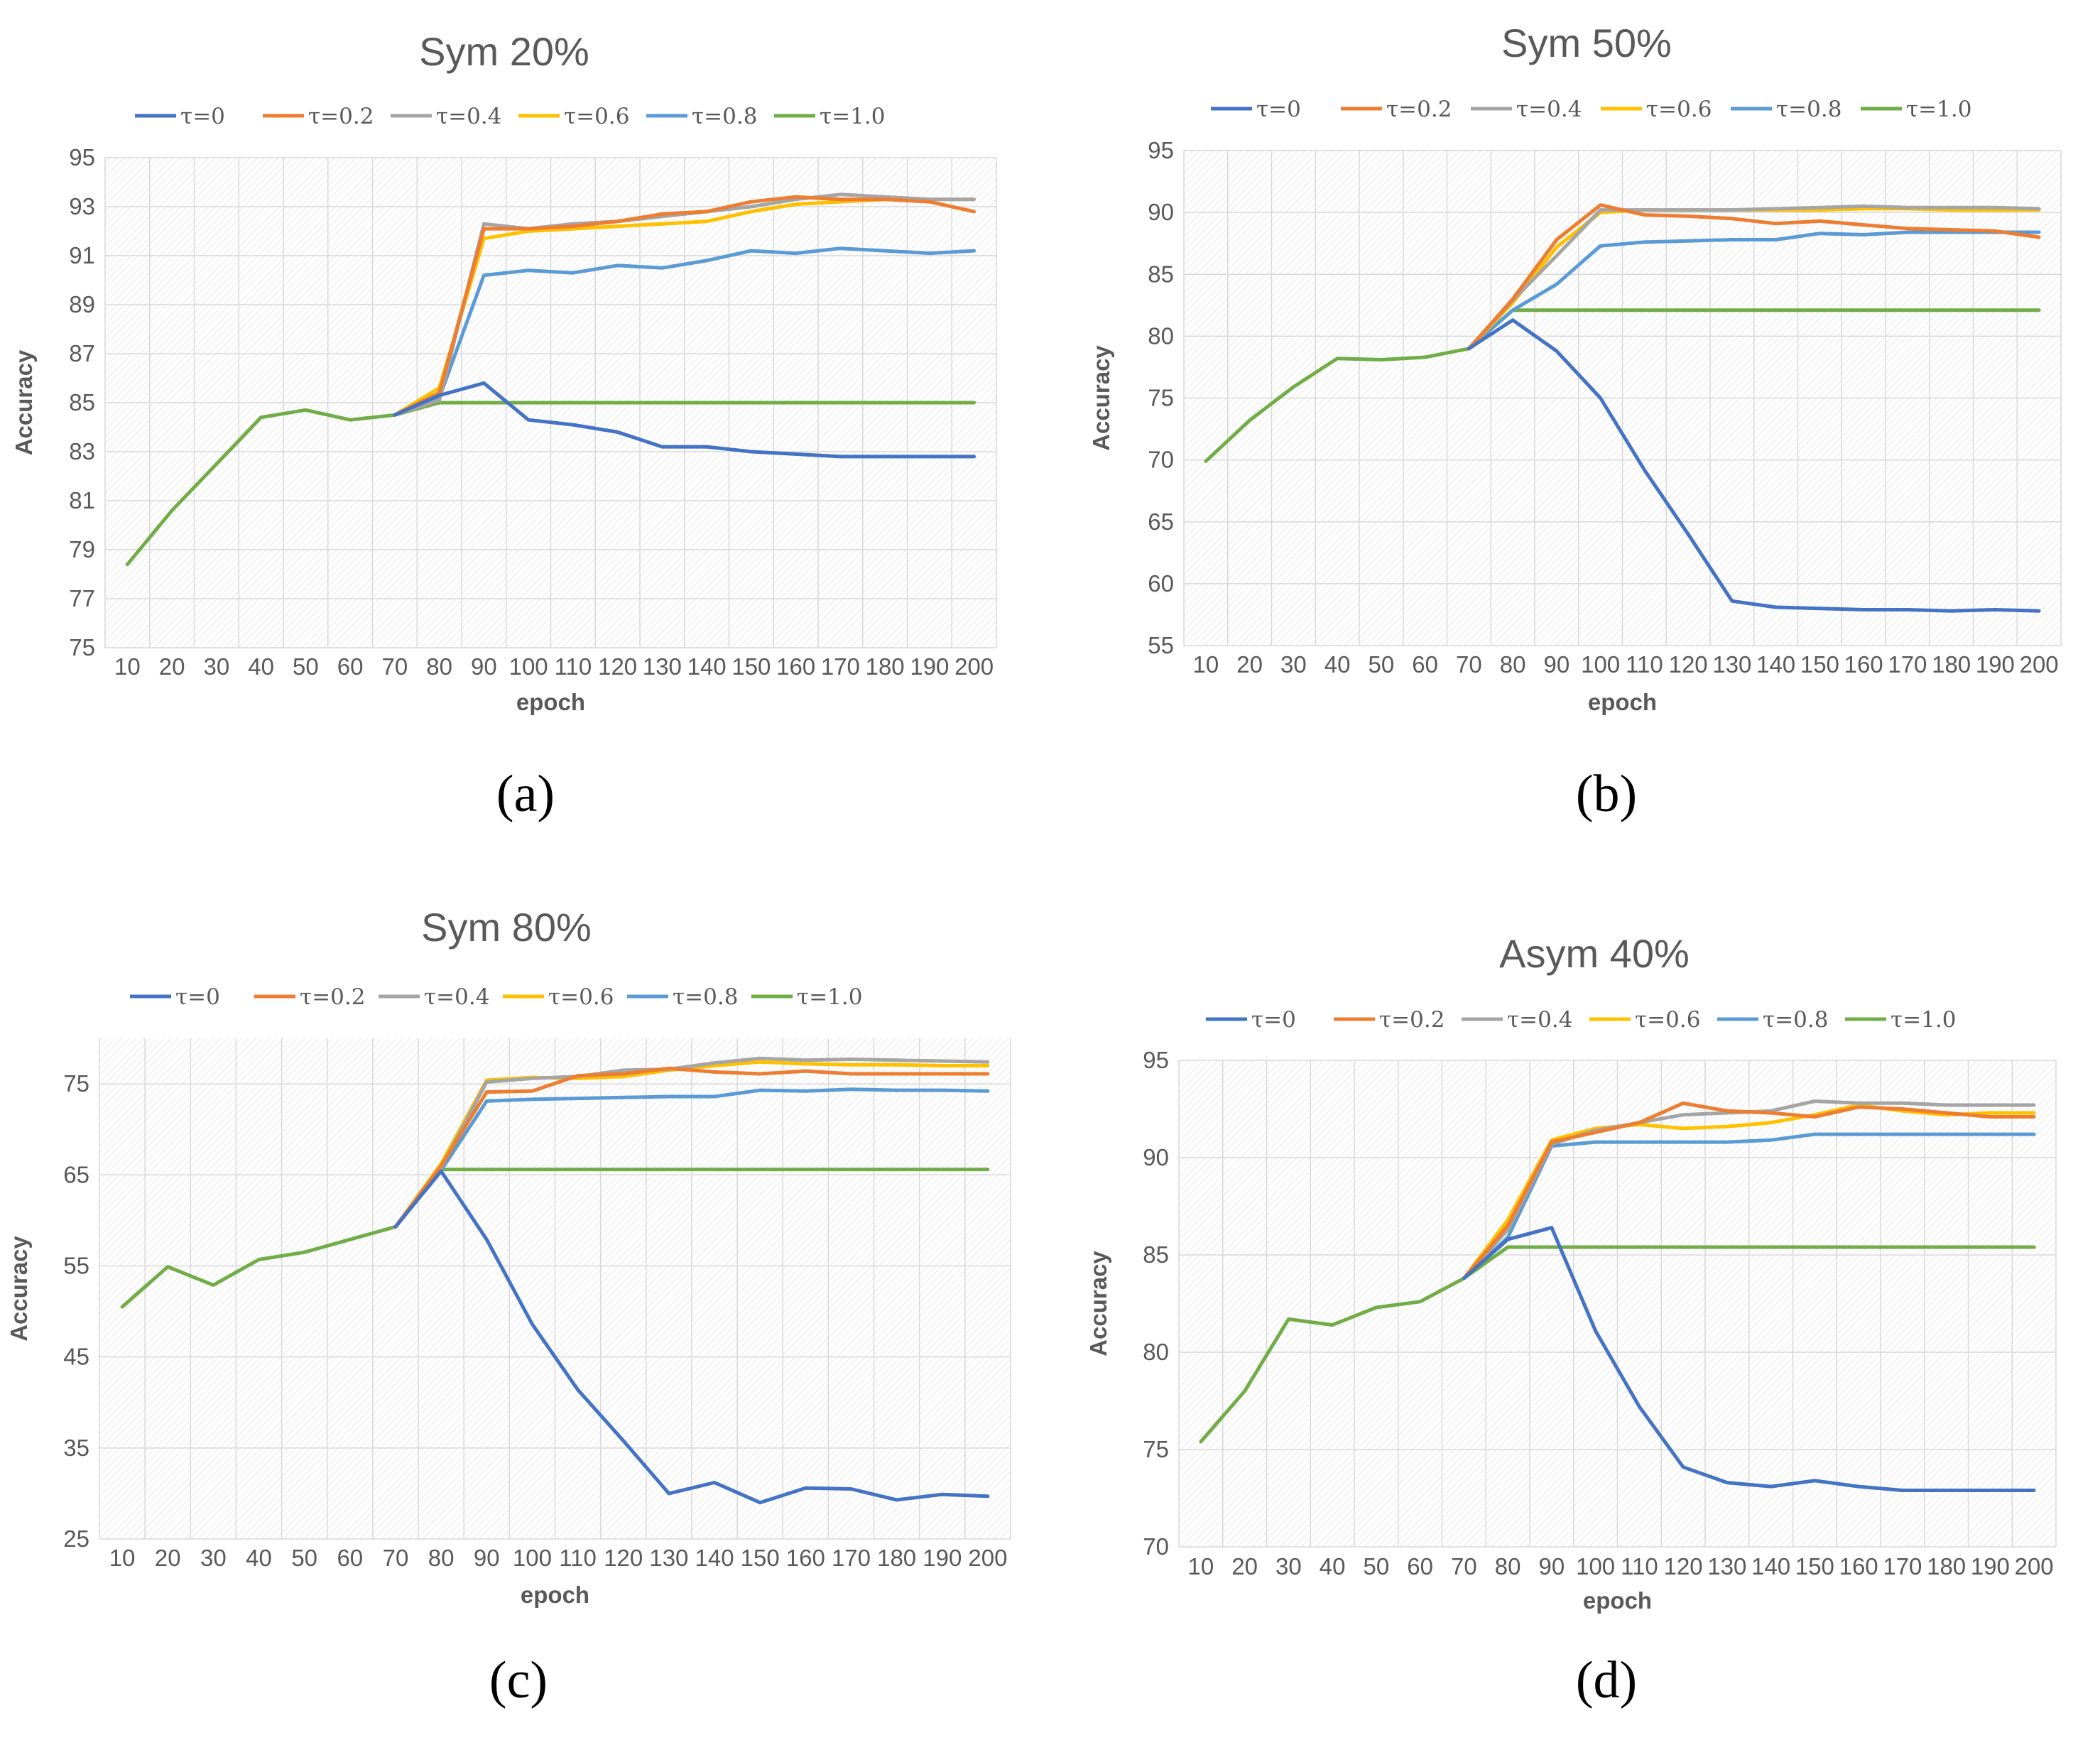 The image size is (2100, 1740). I want to click on chart-title: Sym 50%, so click(1586, 43).